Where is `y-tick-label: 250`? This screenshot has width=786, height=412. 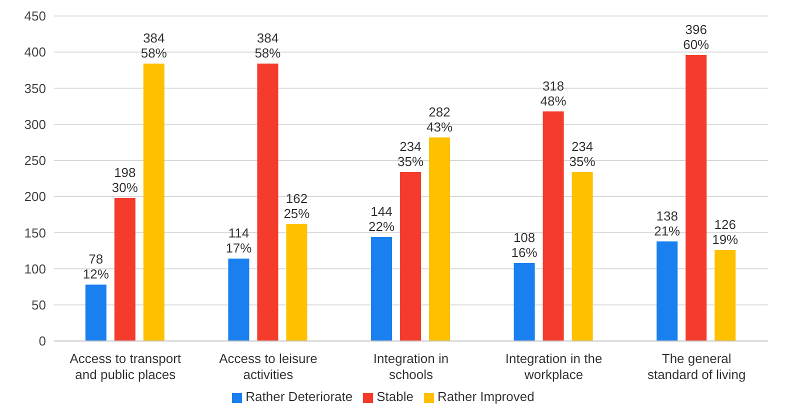
y-tick-label: 250 is located at coordinates (35, 160).